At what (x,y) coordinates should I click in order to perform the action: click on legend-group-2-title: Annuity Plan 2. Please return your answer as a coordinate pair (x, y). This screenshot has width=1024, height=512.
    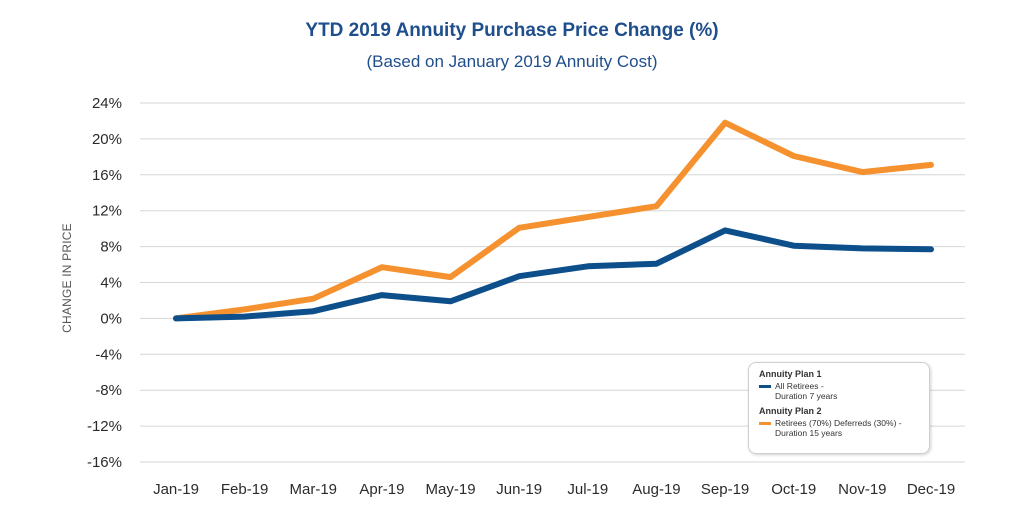
    Looking at the image, I should click on (790, 411).